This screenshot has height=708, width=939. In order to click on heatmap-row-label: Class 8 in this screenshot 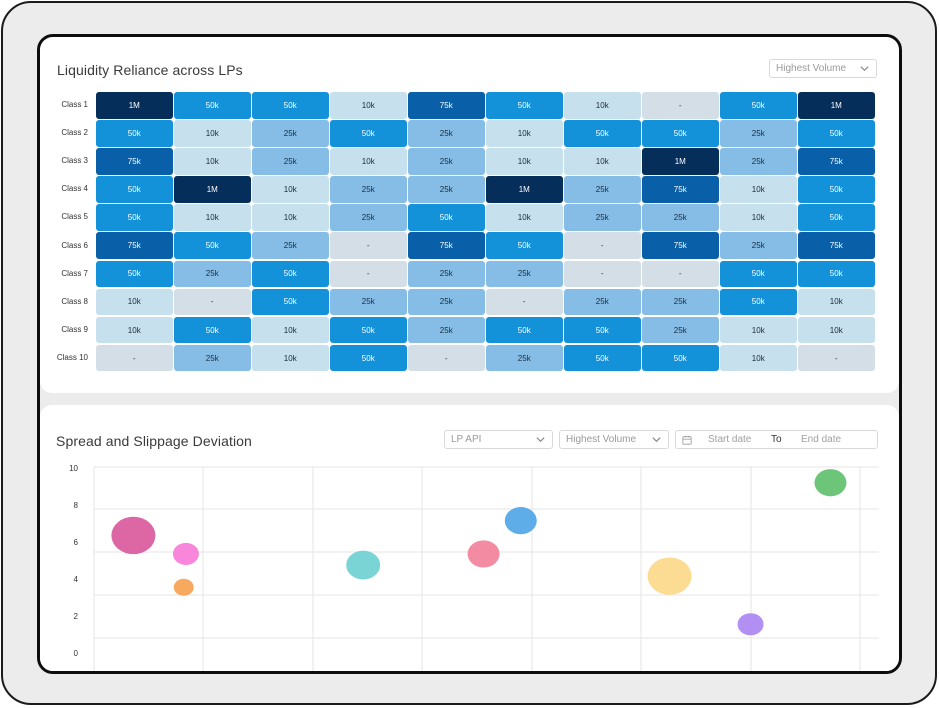, I will do `click(74, 301)`.